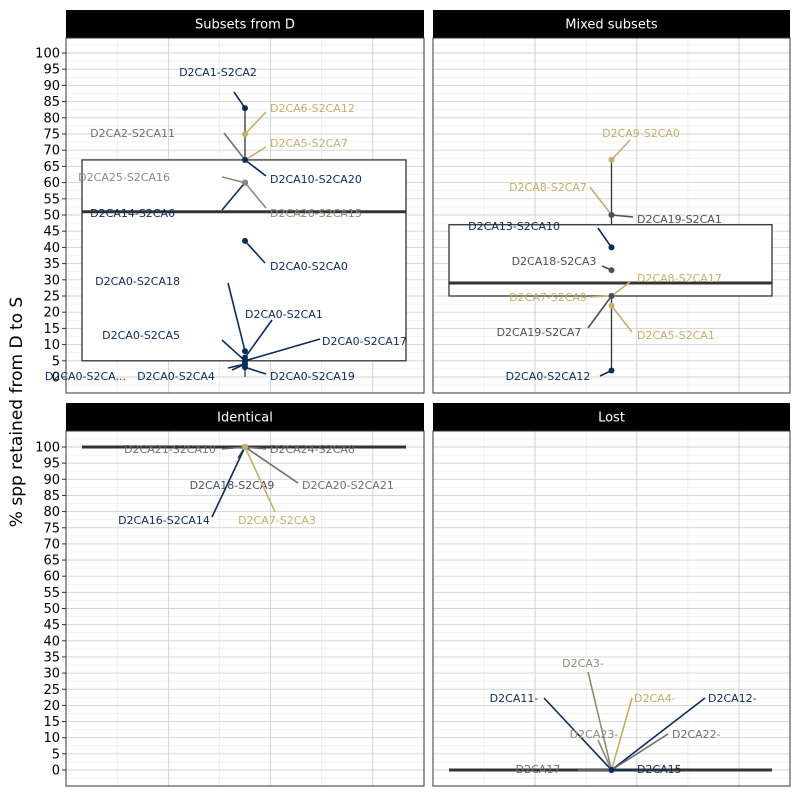 Image resolution: width=800 pixels, height=800 pixels. What do you see at coordinates (51, 135) in the screenshot?
I see `y-tick-label: 75` at bounding box center [51, 135].